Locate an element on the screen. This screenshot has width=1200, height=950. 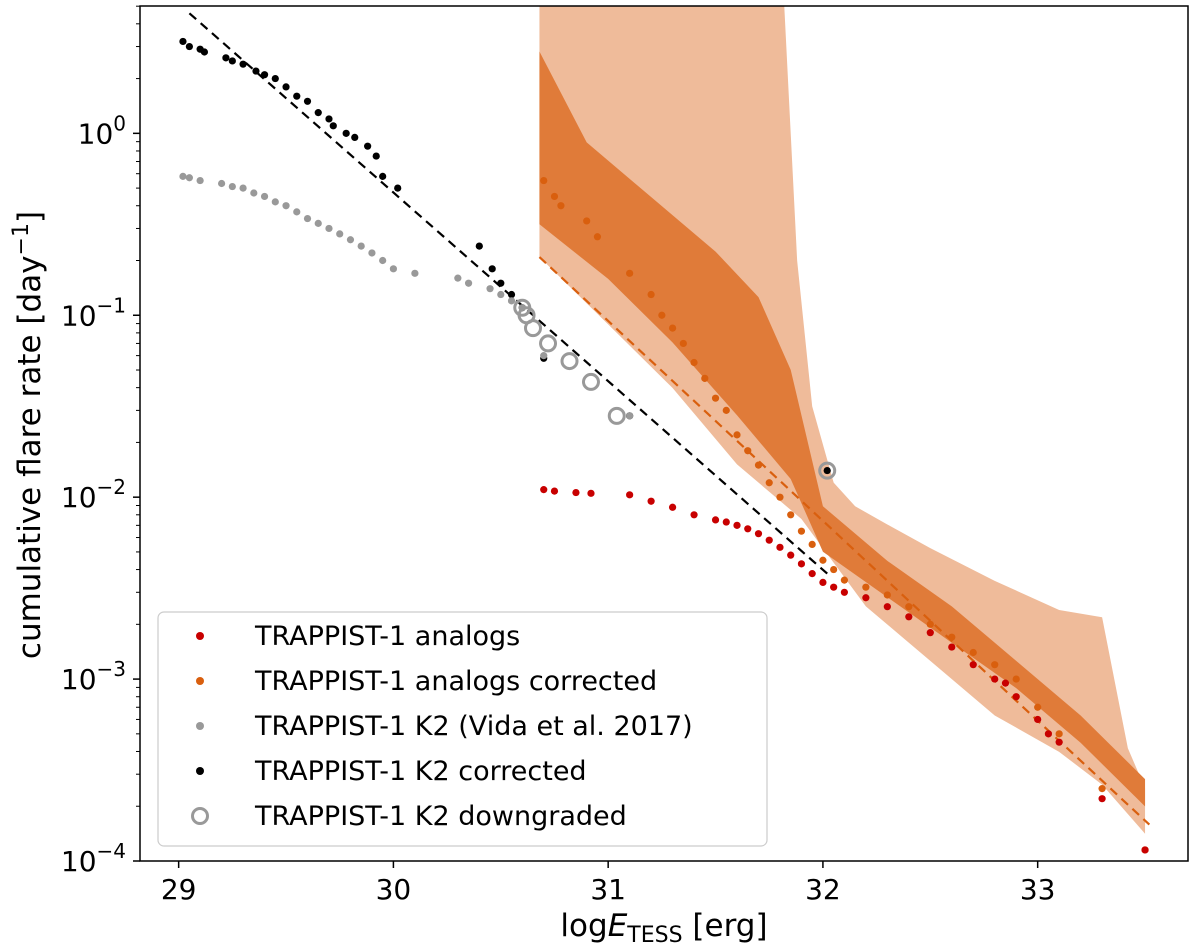
x-tick-label: 33 is located at coordinates (1038, 889).